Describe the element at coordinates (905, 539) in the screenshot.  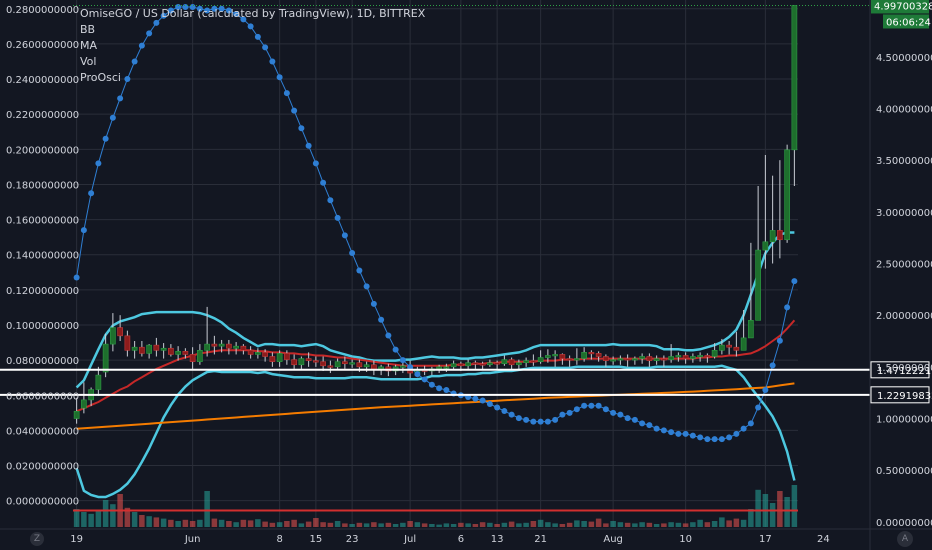
I see `auto-scale-button: A` at that location.